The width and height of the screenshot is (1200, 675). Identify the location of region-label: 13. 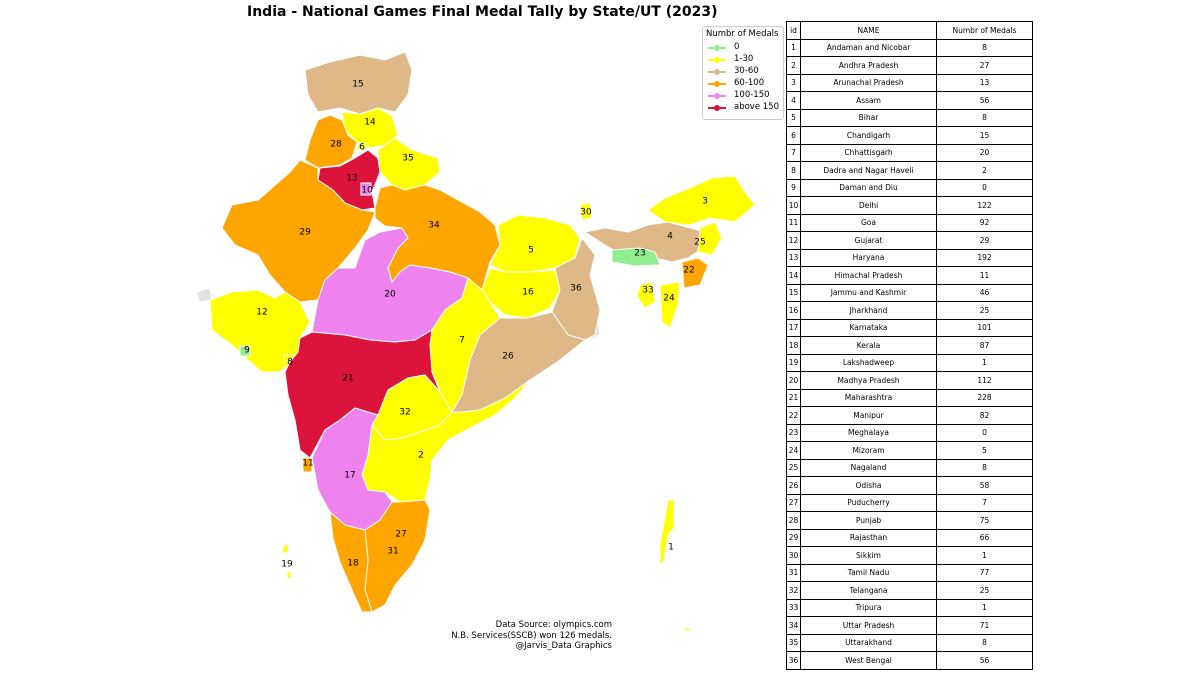
(351, 179).